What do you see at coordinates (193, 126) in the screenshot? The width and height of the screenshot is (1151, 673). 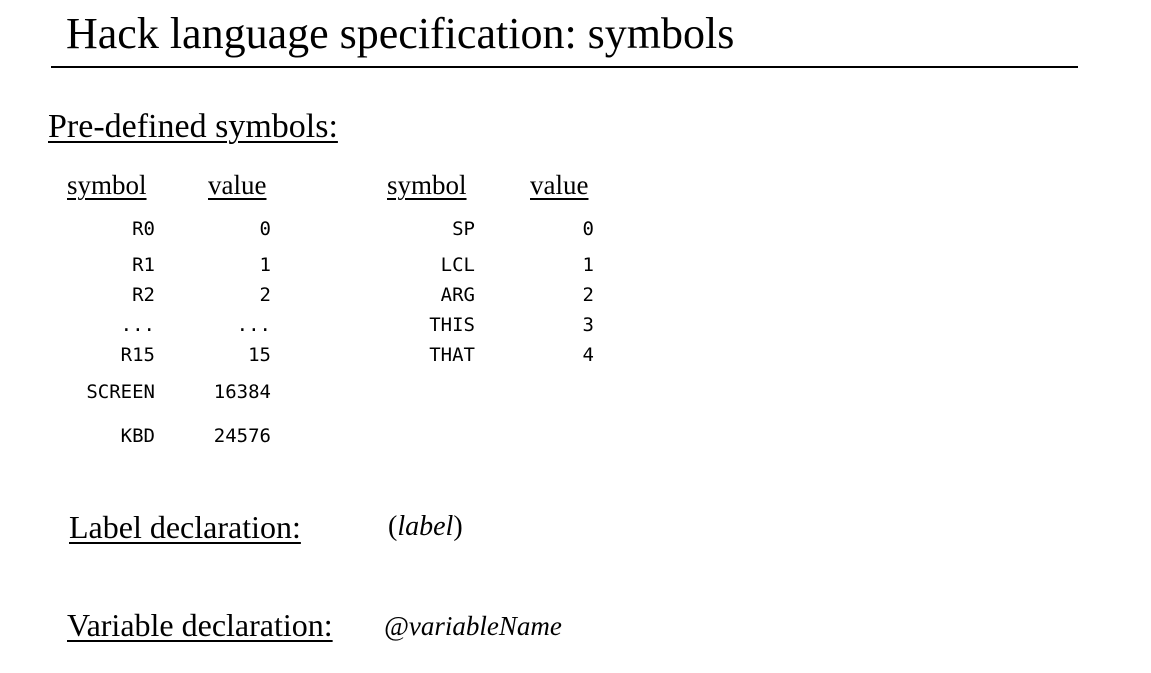 I see `predefined-symbols-heading: Pre-defined symbols:` at bounding box center [193, 126].